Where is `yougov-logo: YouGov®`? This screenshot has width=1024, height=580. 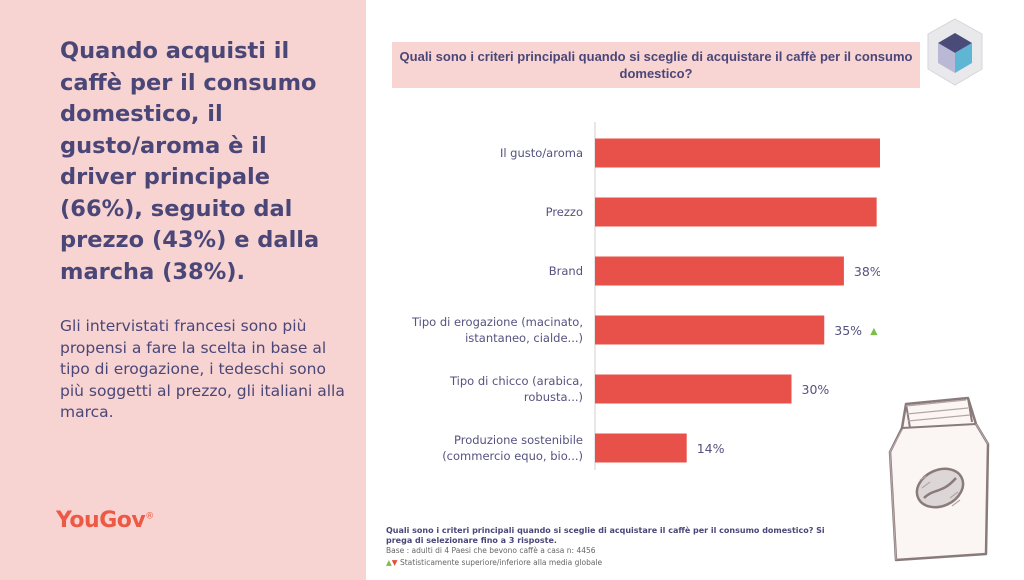 yougov-logo: YouGov® is located at coordinates (105, 520).